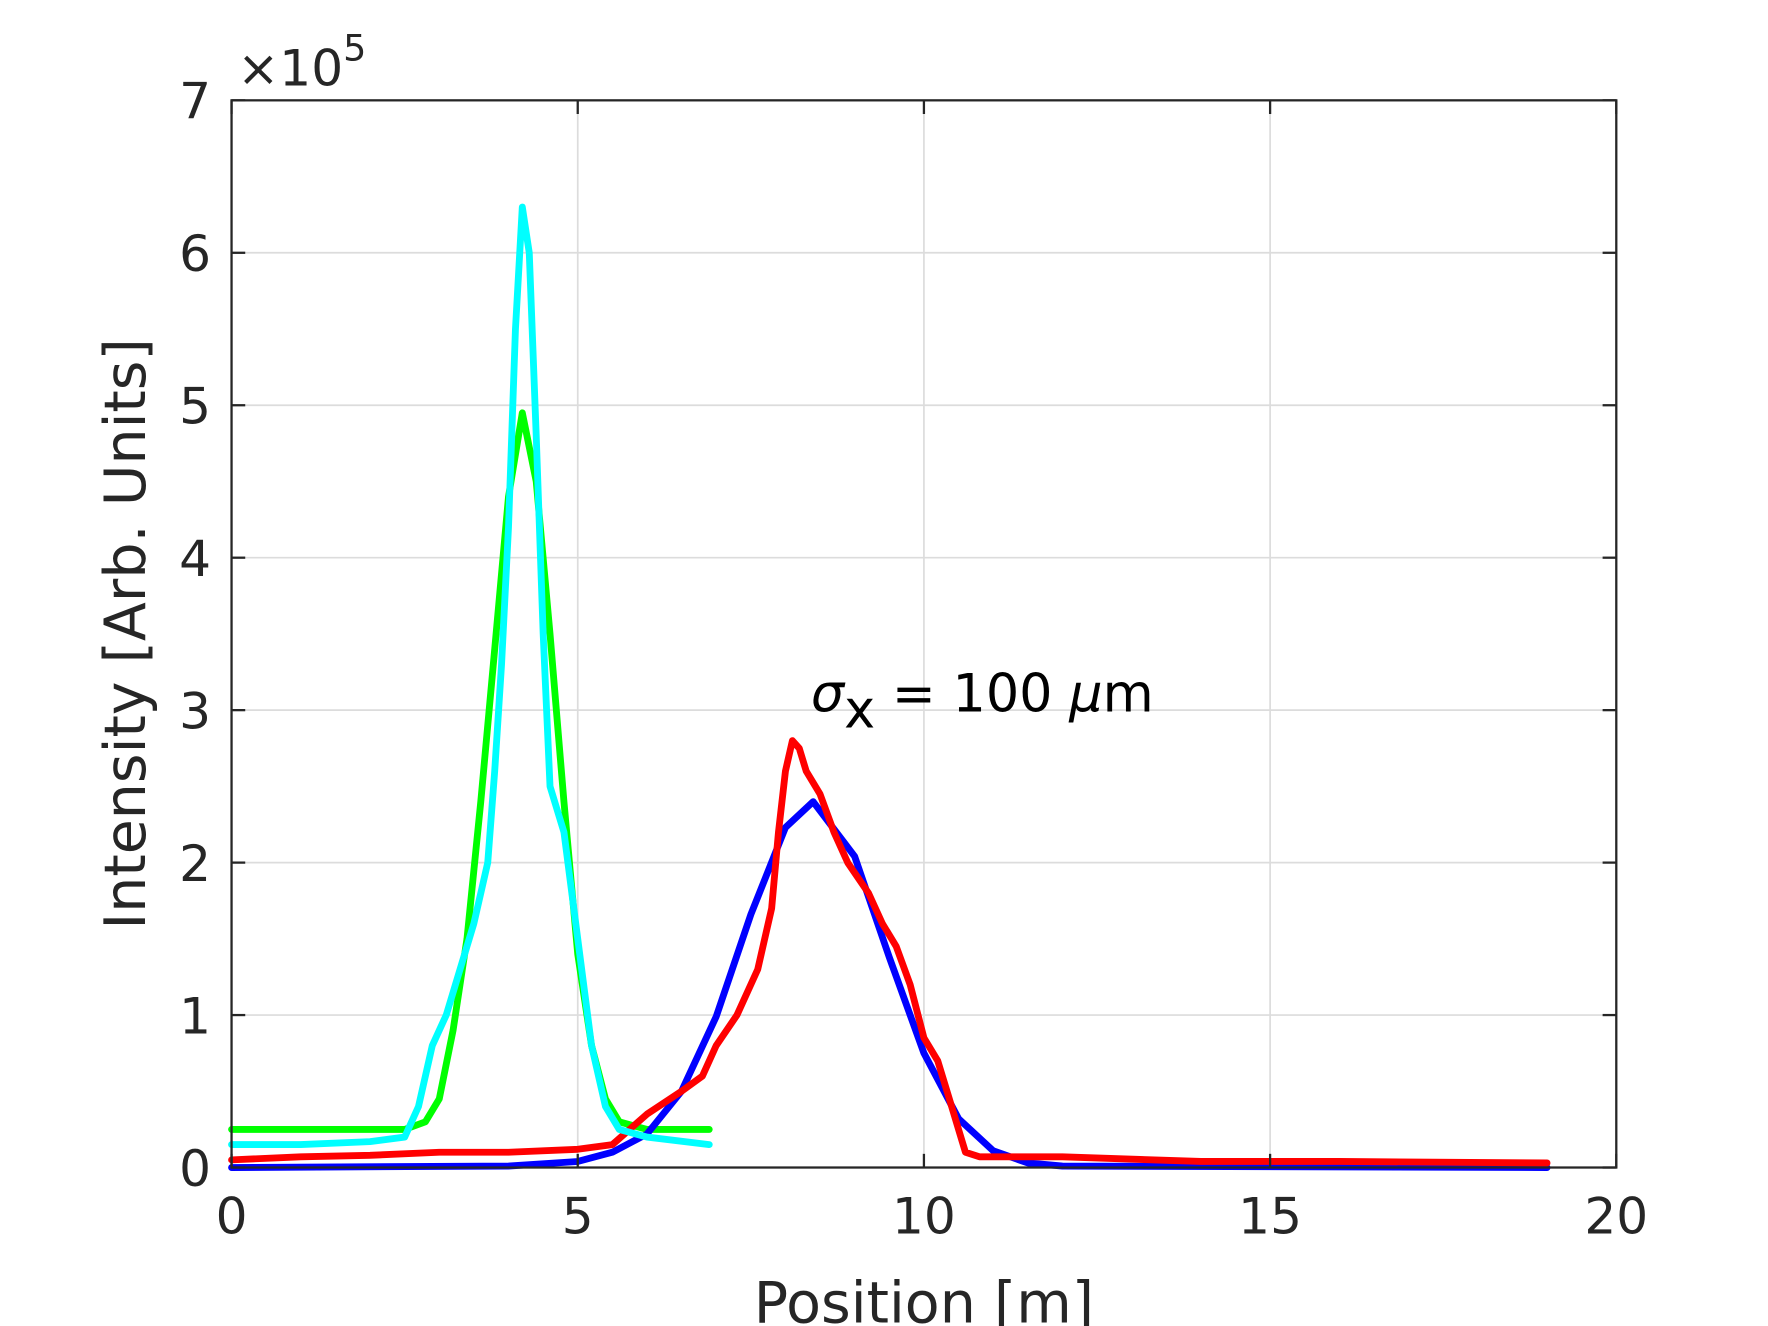 The image size is (1768, 1326). Describe the element at coordinates (1616, 1216) in the screenshot. I see `x-tick-label: 20` at that location.